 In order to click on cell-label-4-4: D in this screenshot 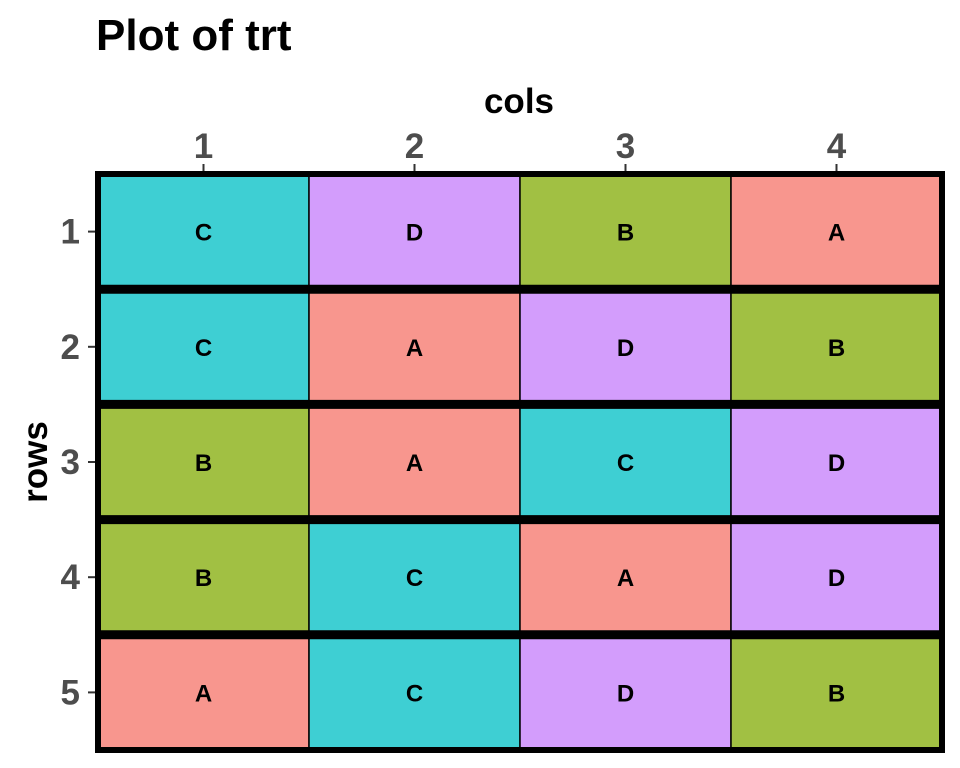, I will do `click(836, 578)`.